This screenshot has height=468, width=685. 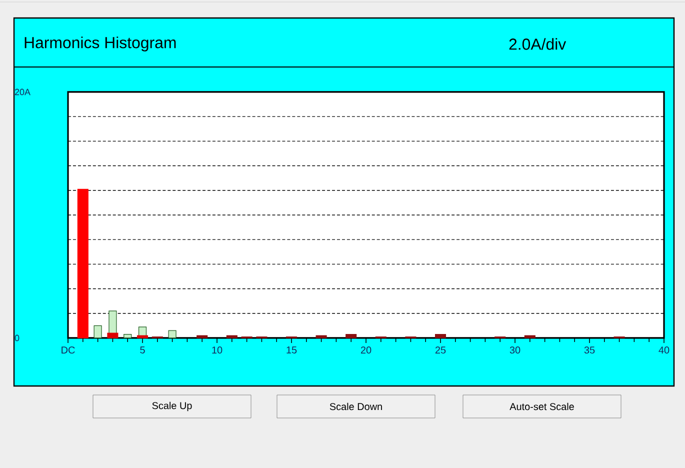 What do you see at coordinates (22, 92) in the screenshot?
I see `y-tick-label: 20A` at bounding box center [22, 92].